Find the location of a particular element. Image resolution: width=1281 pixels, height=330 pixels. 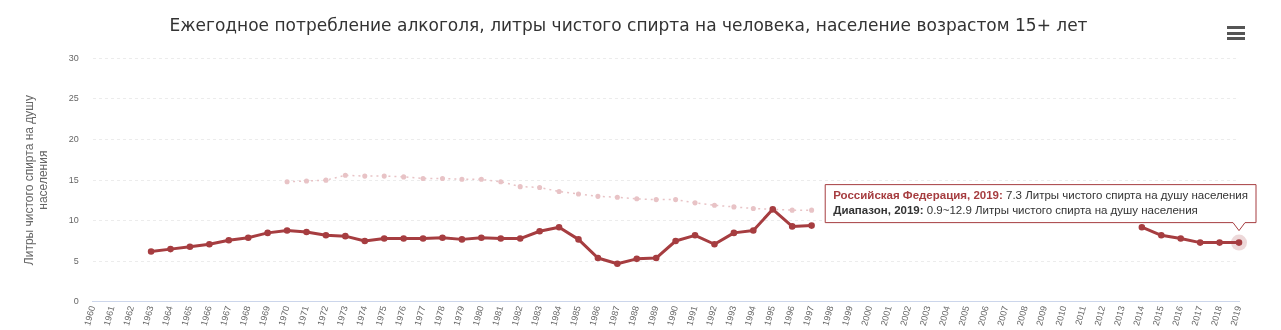

x-tick-label: 1977 is located at coordinates (420, 315).